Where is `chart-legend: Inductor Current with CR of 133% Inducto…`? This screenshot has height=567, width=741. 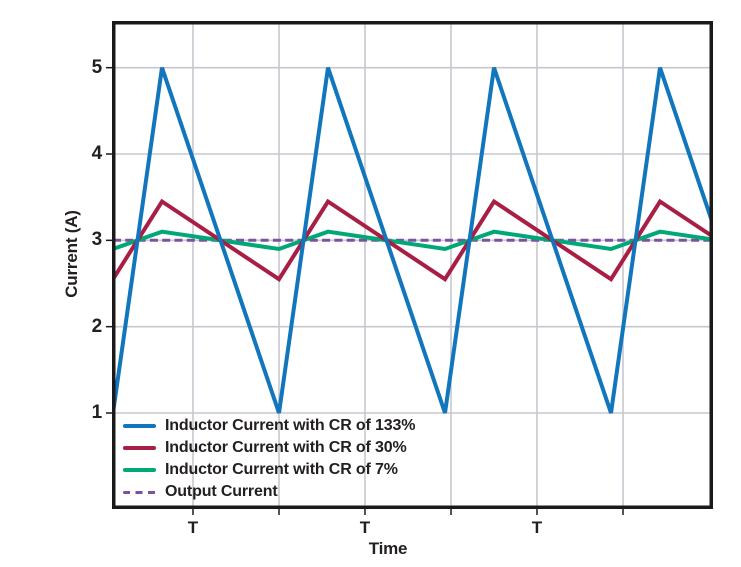
chart-legend: Inductor Current with CR of 133% Inducto… is located at coordinates (269, 459).